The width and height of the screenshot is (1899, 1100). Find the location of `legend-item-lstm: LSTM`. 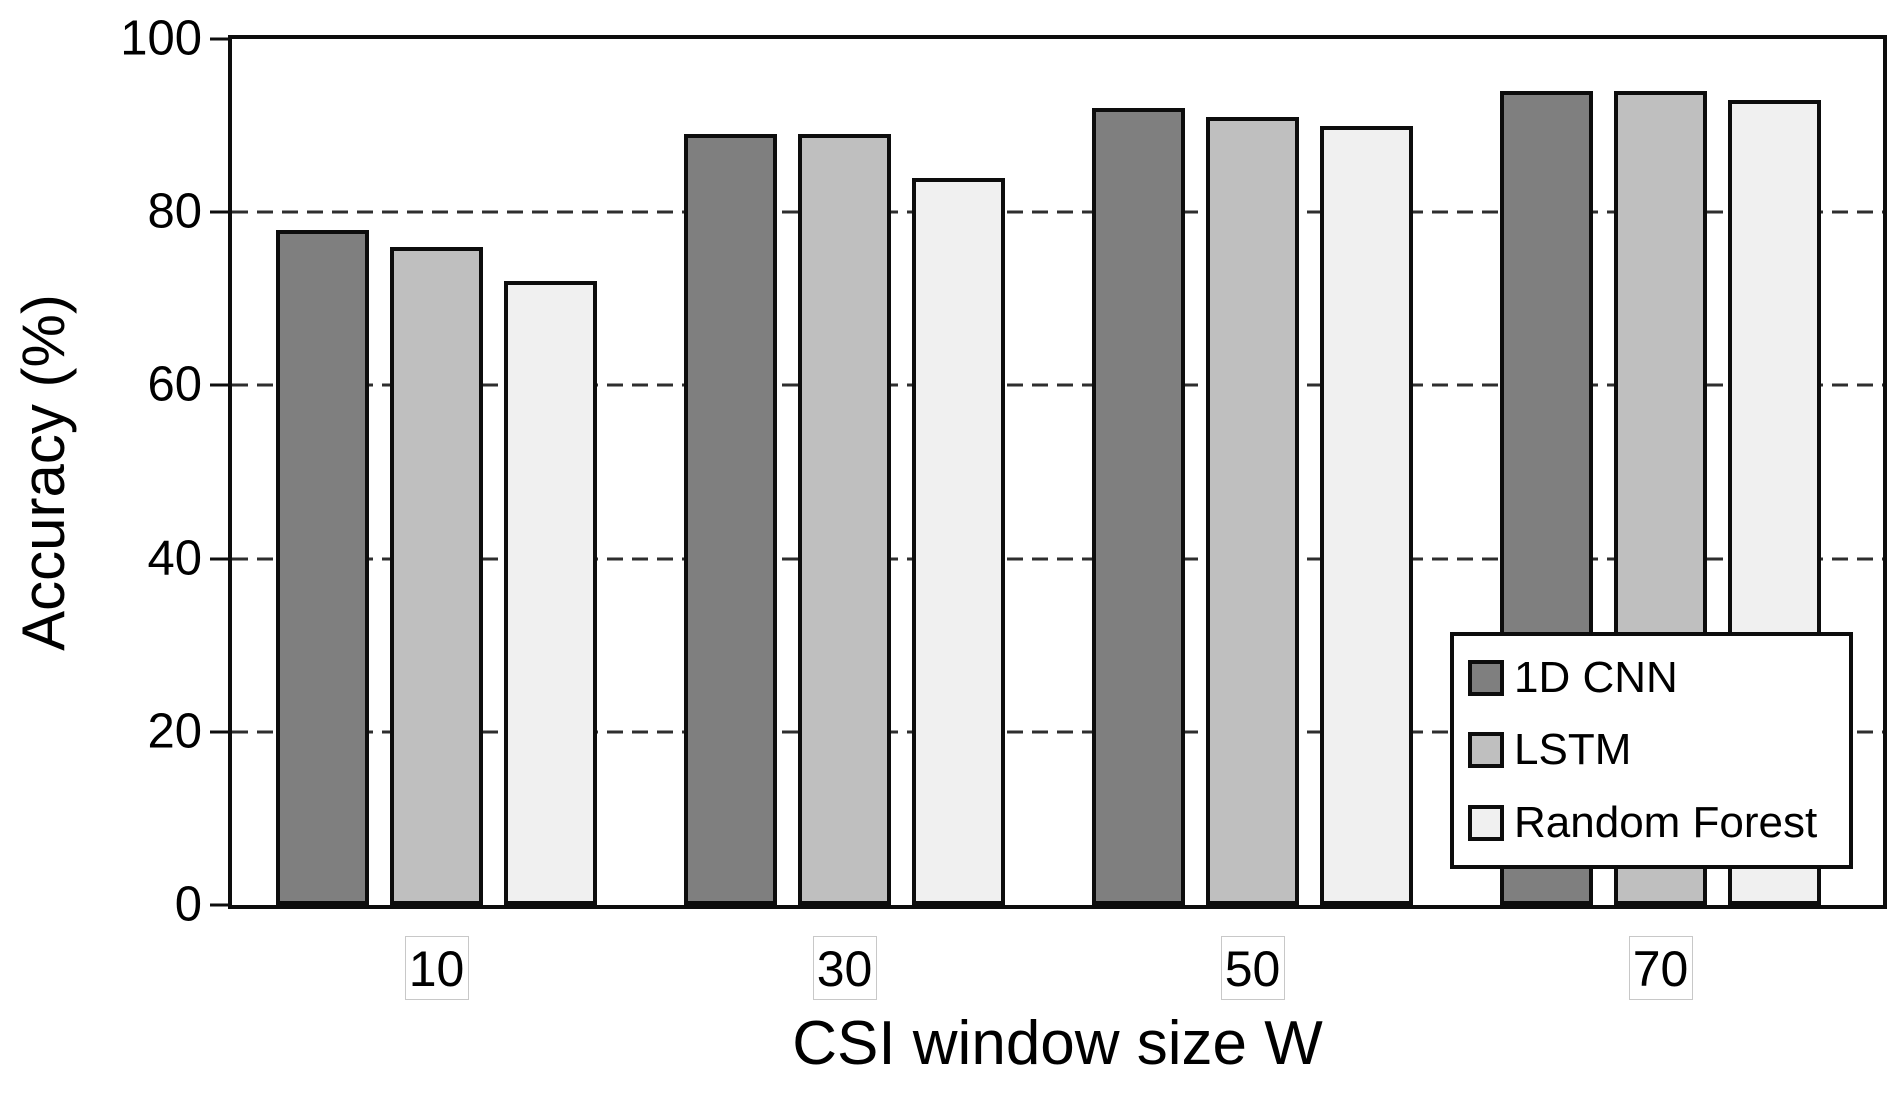

legend-item-lstm: LSTM is located at coordinates (1658, 750).